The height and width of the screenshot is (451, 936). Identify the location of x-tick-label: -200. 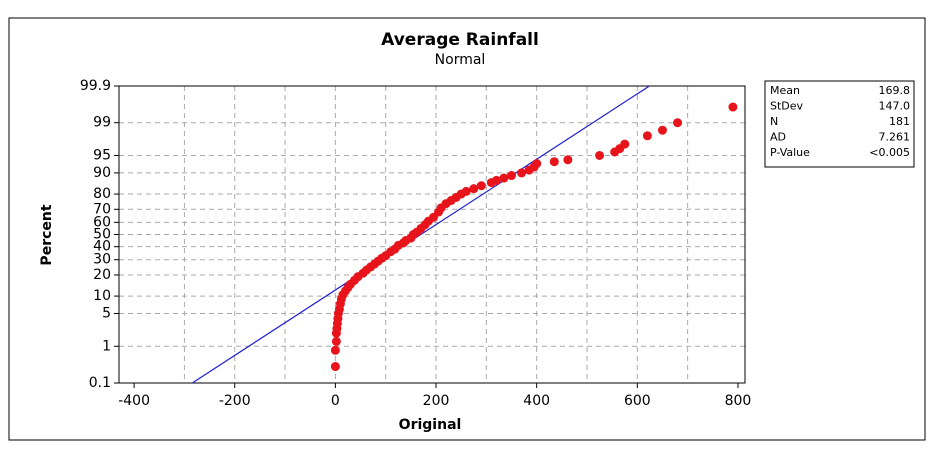
(235, 401).